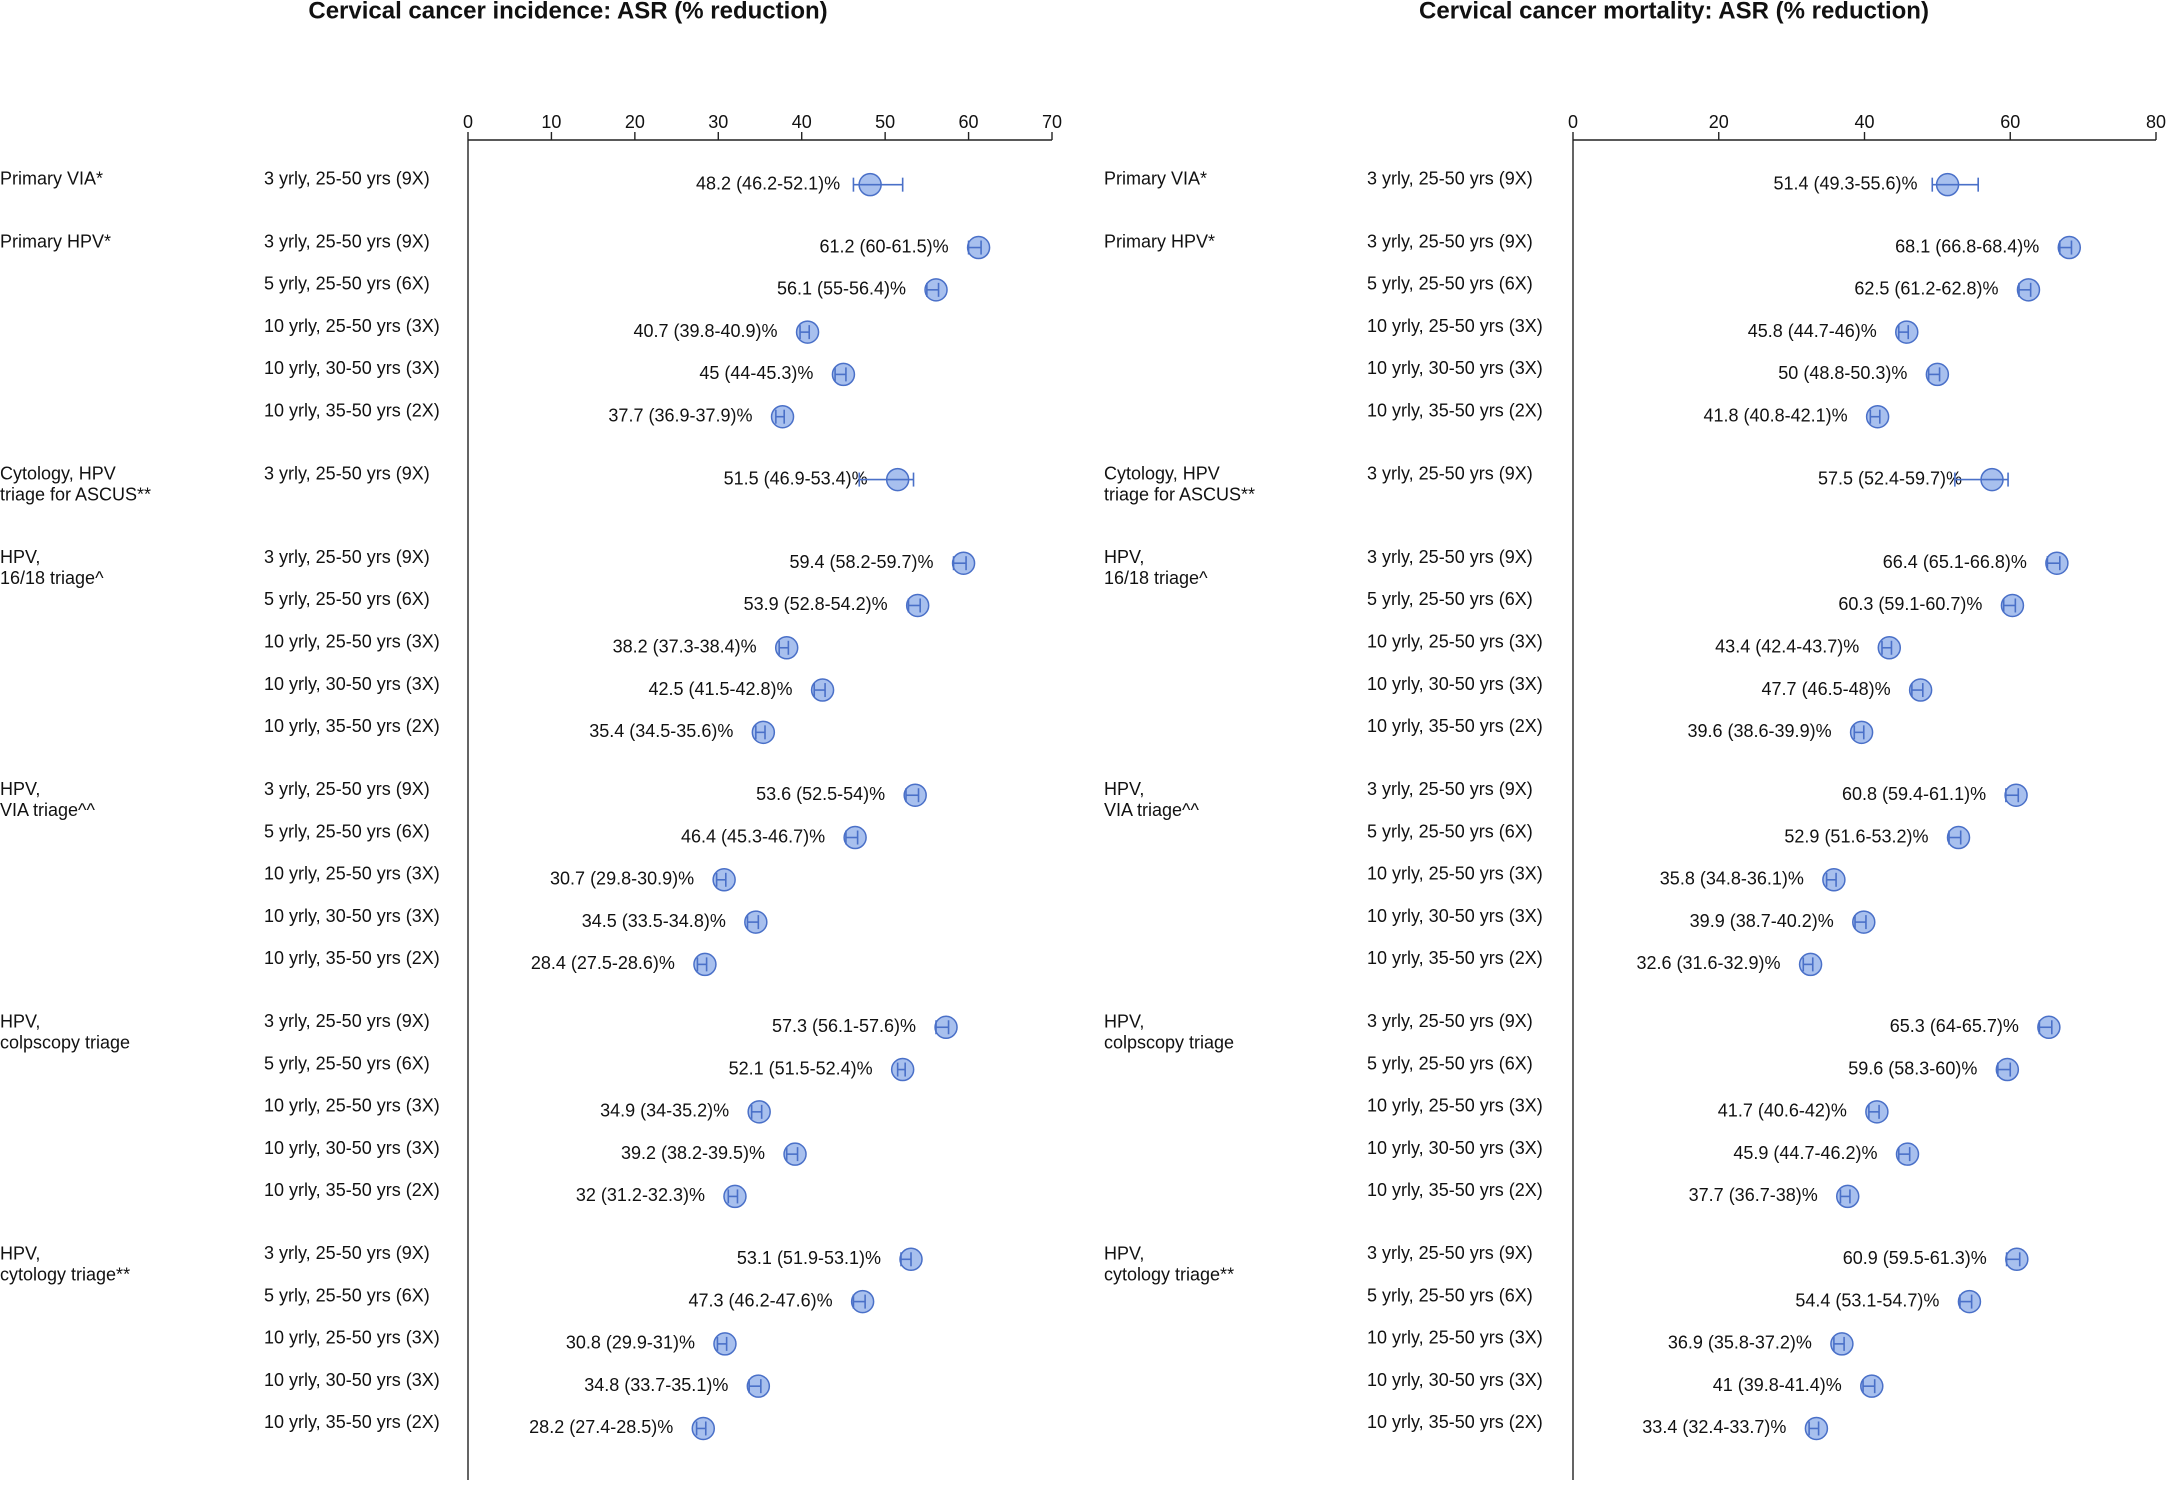 The image size is (2167, 1486). Describe the element at coordinates (768, 183) in the screenshot. I see `value-label: 48.2 (46.2-52.1)%` at that location.